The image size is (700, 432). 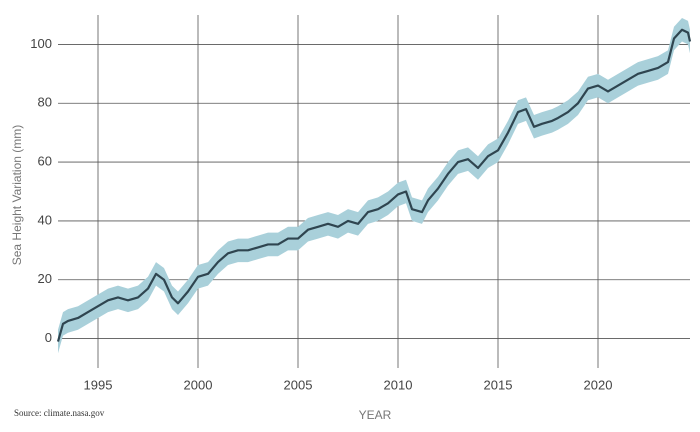 What do you see at coordinates (59, 413) in the screenshot?
I see `source: Source: climate.nasa.gov` at bounding box center [59, 413].